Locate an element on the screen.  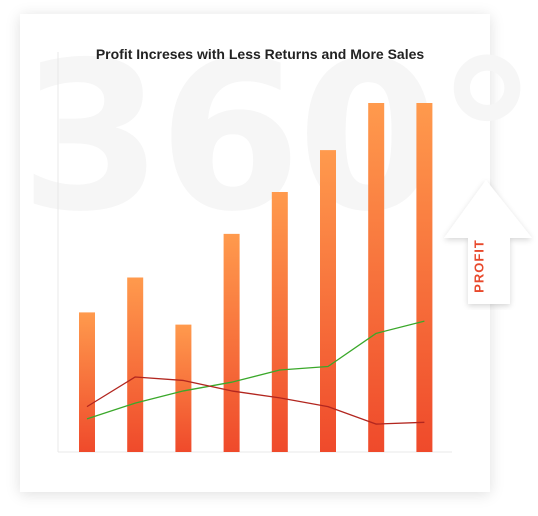
red-line is located at coordinates (255, 400).